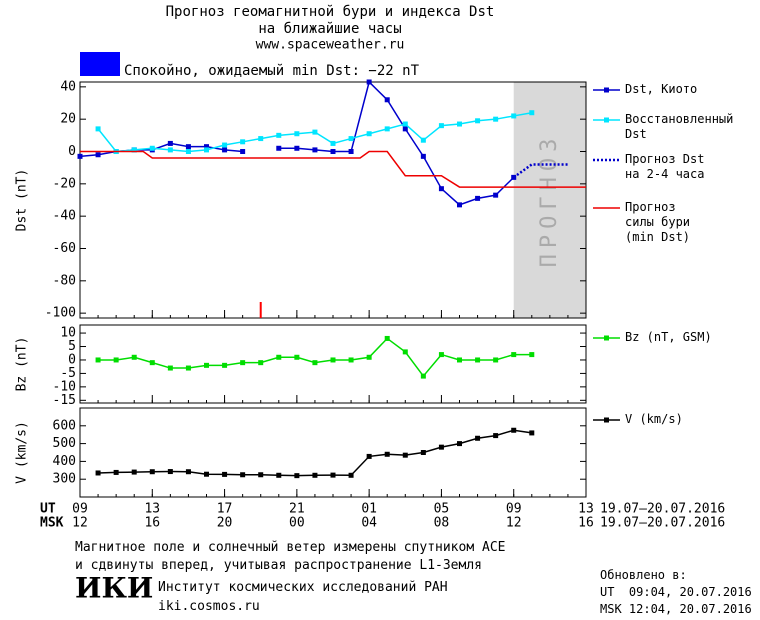 The image size is (760, 620). What do you see at coordinates (330, 45) in the screenshot?
I see `url: www.spaceweather.ru` at bounding box center [330, 45].